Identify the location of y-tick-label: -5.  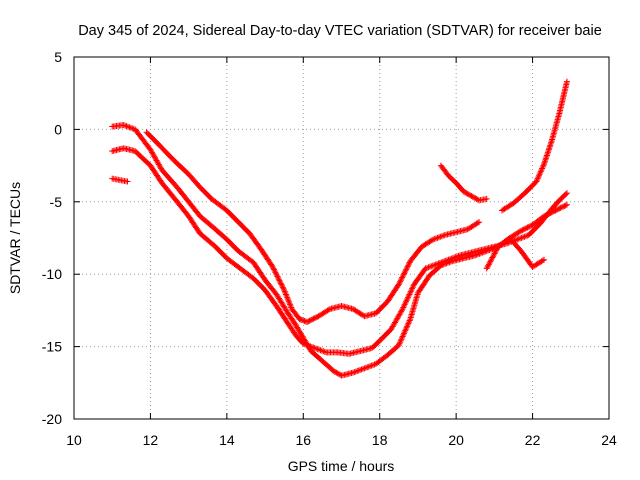
(56, 202).